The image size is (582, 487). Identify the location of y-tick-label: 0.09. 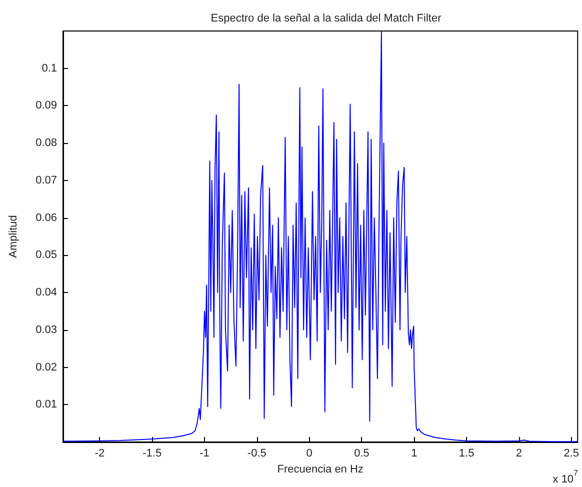
(46, 106).